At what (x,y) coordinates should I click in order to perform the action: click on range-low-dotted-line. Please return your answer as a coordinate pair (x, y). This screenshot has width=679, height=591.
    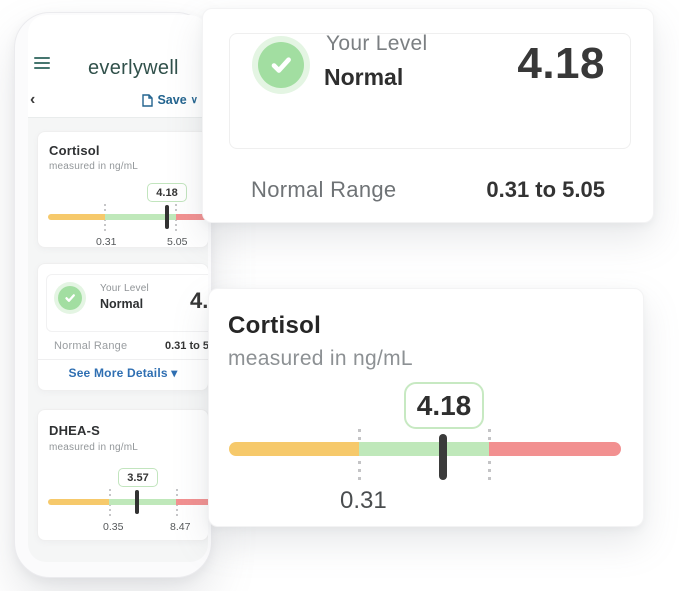
    Looking at the image, I should click on (359, 456).